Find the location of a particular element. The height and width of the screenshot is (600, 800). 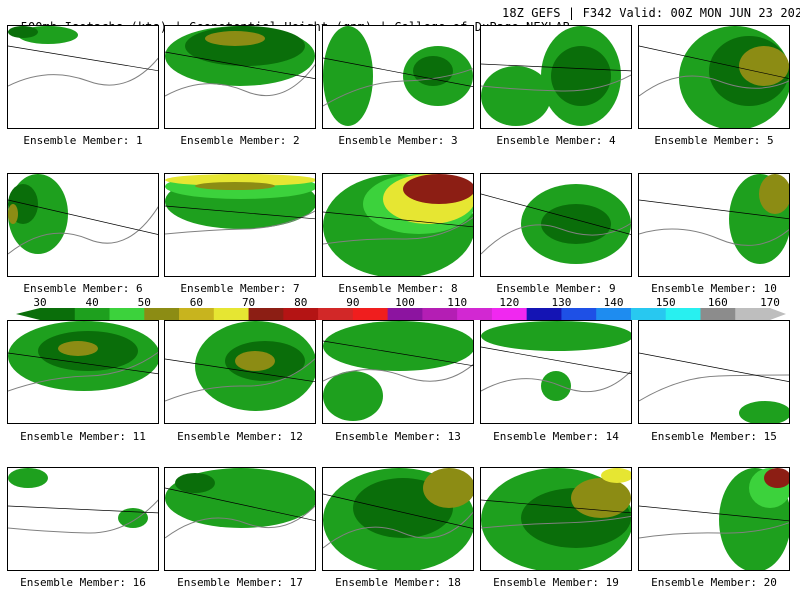

ensemble-member-label: Ensemble Member: 1 is located at coordinates (83, 140).